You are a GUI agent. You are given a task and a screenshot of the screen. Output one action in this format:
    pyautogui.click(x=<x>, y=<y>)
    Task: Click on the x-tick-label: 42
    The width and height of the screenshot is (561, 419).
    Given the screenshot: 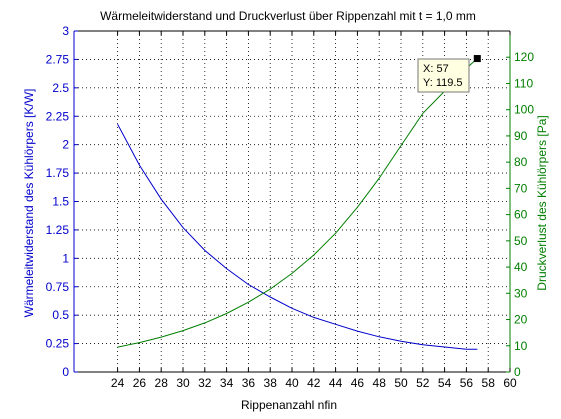 What is the action you would take?
    pyautogui.click(x=314, y=383)
    